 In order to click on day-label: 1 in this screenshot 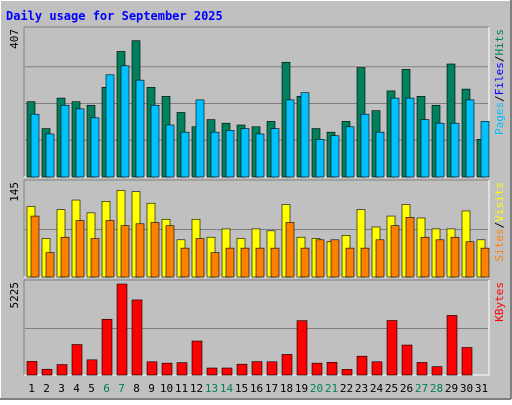, I will do `click(31, 388)`.